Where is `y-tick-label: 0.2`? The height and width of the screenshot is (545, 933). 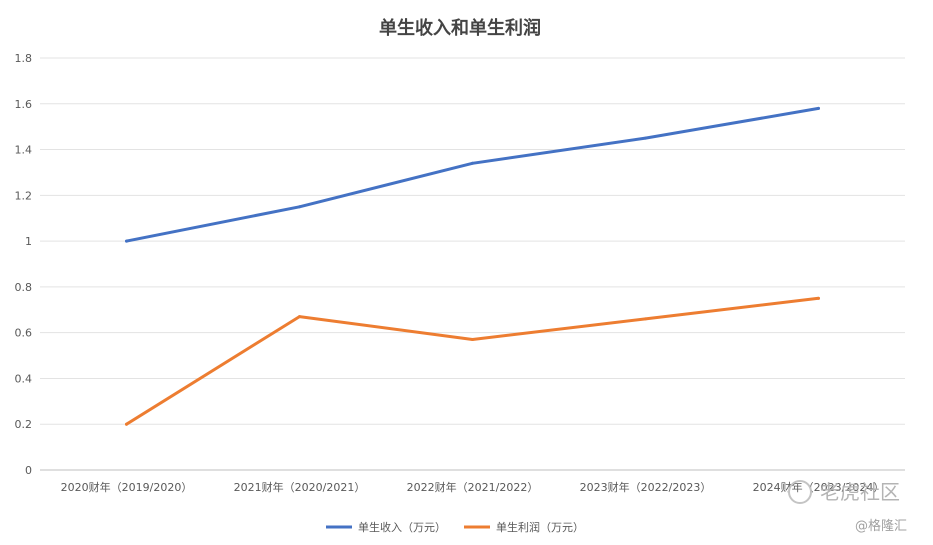 y-tick-label: 0.2 is located at coordinates (24, 424).